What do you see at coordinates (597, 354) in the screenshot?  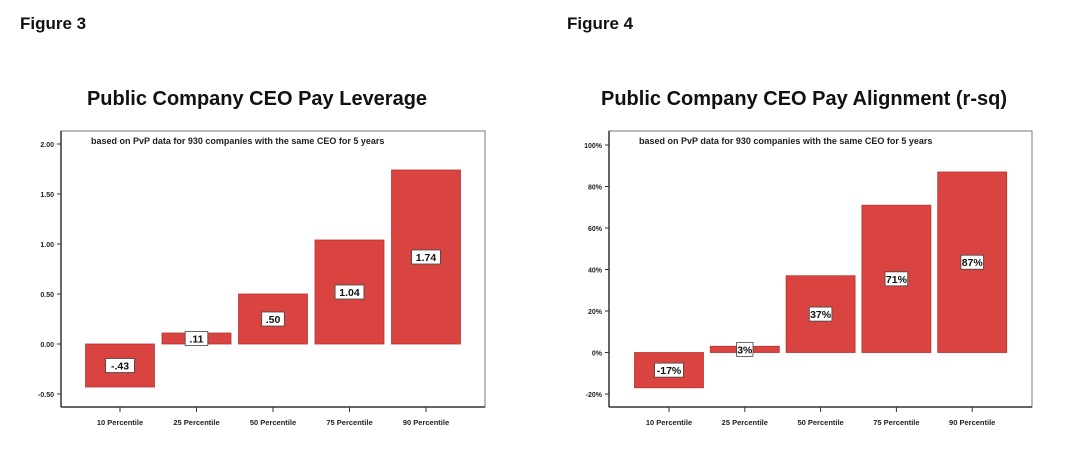 I see `y-tick-label: 0%` at bounding box center [597, 354].